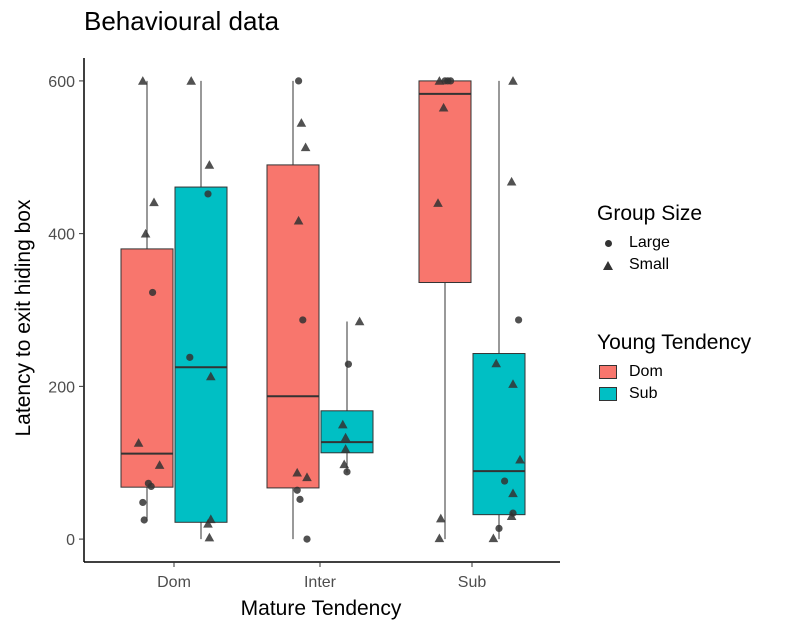 Image resolution: width=805 pixels, height=632 pixels. What do you see at coordinates (321, 608) in the screenshot?
I see `x-axis-label: Mature Tendency` at bounding box center [321, 608].